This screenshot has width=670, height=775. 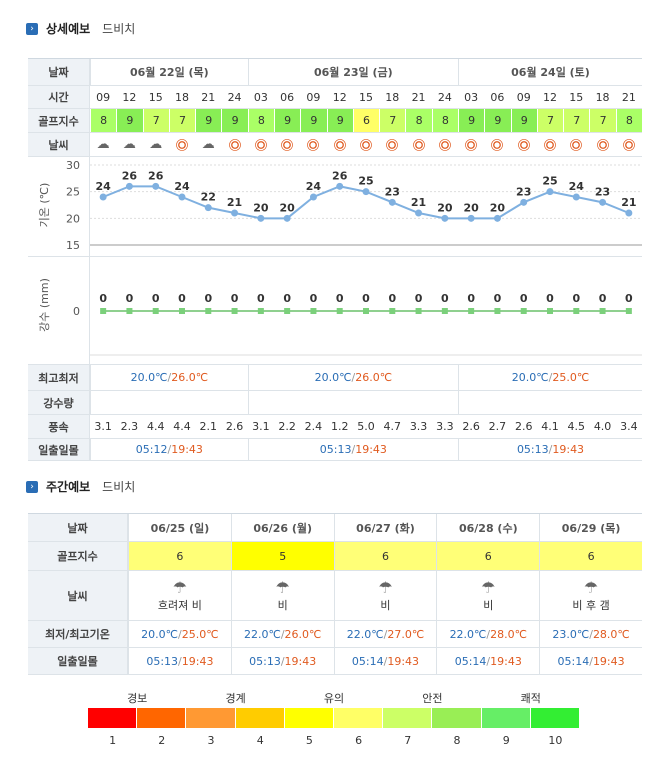 I want to click on weekly-date-cell: 06/27 (화), so click(x=385, y=527).